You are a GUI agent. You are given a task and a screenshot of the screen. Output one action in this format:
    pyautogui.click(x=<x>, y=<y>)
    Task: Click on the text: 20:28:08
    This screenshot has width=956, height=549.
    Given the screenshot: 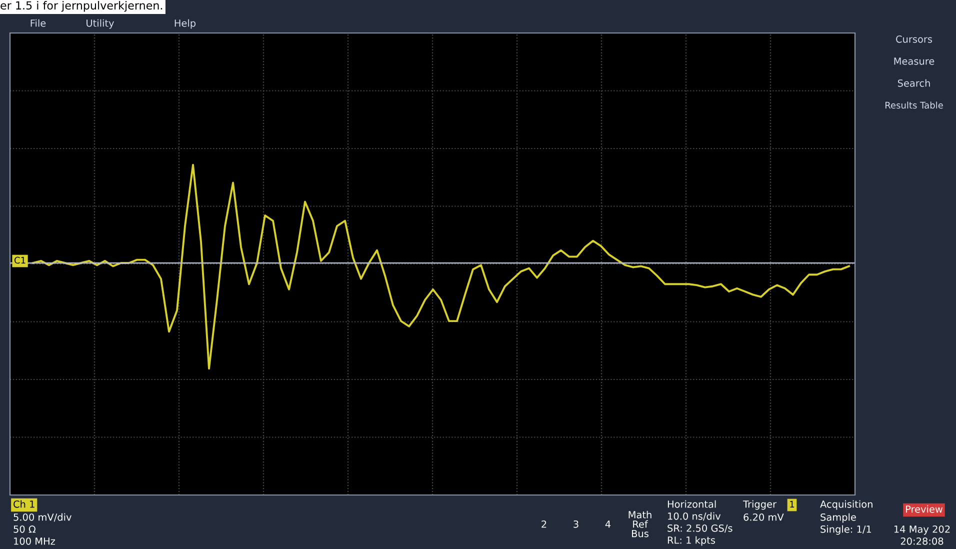 What is the action you would take?
    pyautogui.click(x=922, y=541)
    